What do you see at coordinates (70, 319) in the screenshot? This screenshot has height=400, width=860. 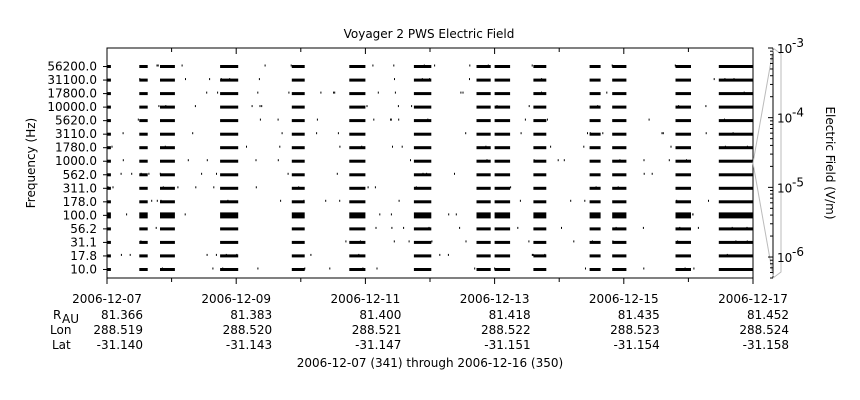 I see `ephem-label-r-sub: AU` at bounding box center [70, 319].